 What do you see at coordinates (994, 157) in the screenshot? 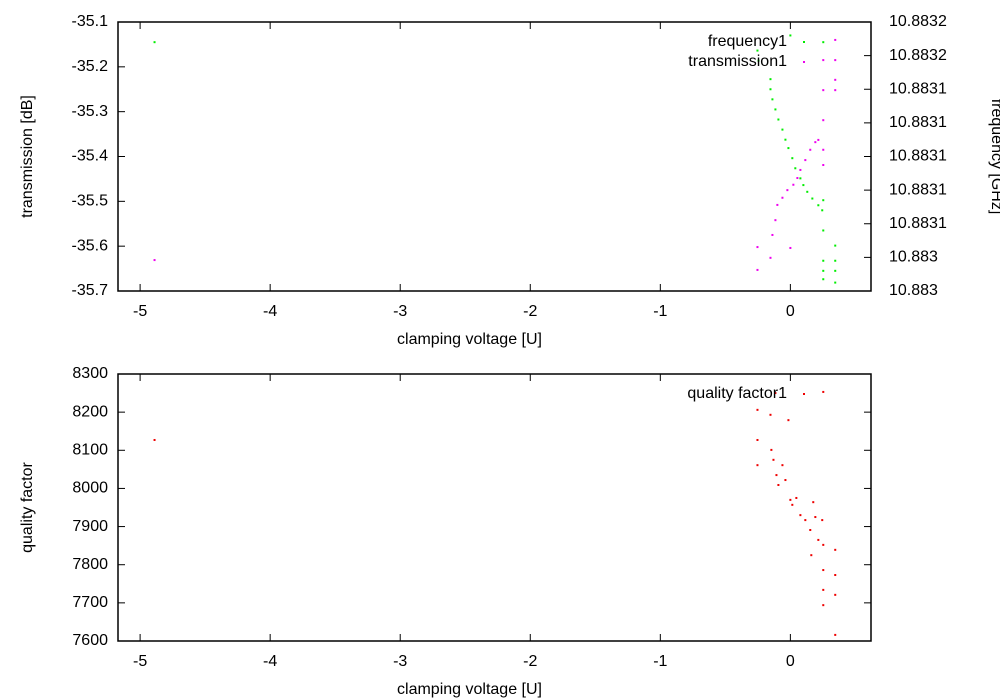
I see `y2-axis-label: frequency [GHz]` at bounding box center [994, 157].